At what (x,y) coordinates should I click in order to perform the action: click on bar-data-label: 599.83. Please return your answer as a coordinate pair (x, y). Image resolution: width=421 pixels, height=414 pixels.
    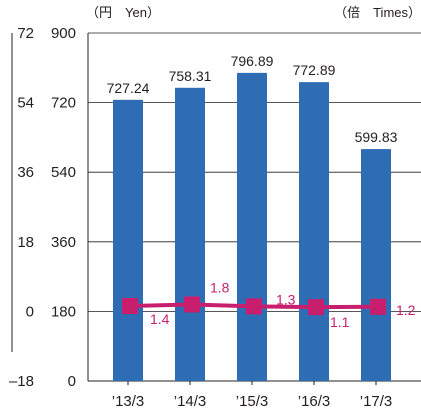
    Looking at the image, I should click on (376, 137).